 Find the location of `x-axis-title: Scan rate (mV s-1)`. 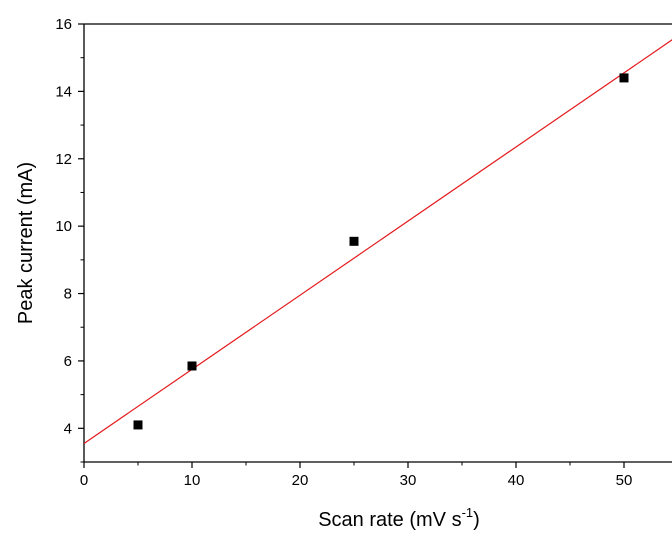

x-axis-title: Scan rate (mV s-1) is located at coordinates (399, 518).